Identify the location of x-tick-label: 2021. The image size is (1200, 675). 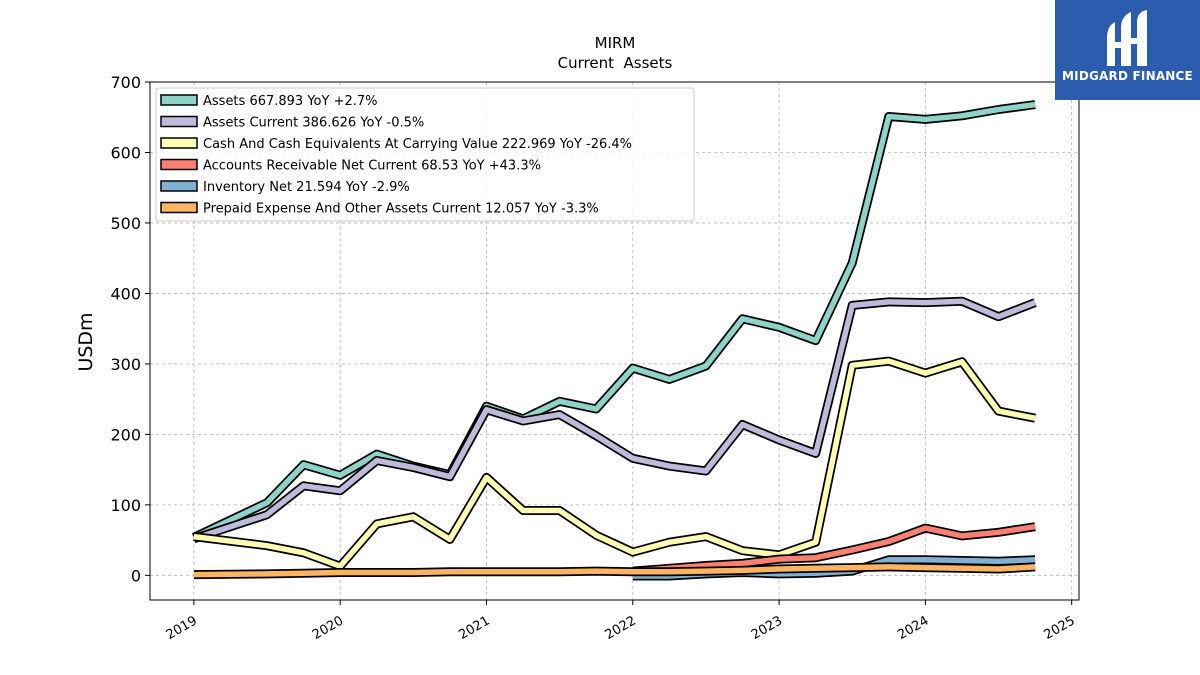
(474, 628).